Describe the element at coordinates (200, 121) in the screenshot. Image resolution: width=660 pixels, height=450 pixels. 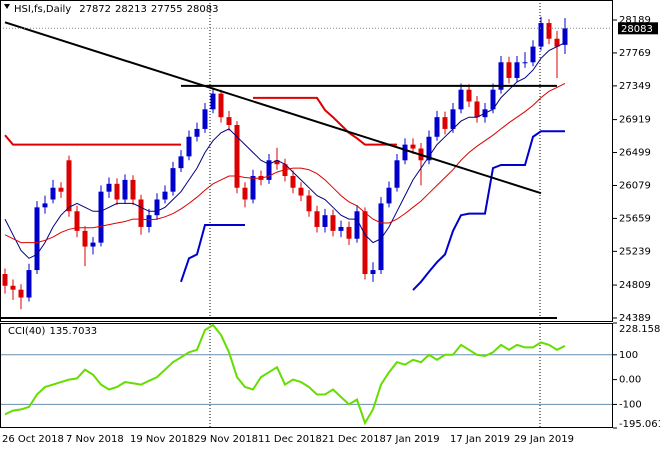
I see `indicator-line` at that location.